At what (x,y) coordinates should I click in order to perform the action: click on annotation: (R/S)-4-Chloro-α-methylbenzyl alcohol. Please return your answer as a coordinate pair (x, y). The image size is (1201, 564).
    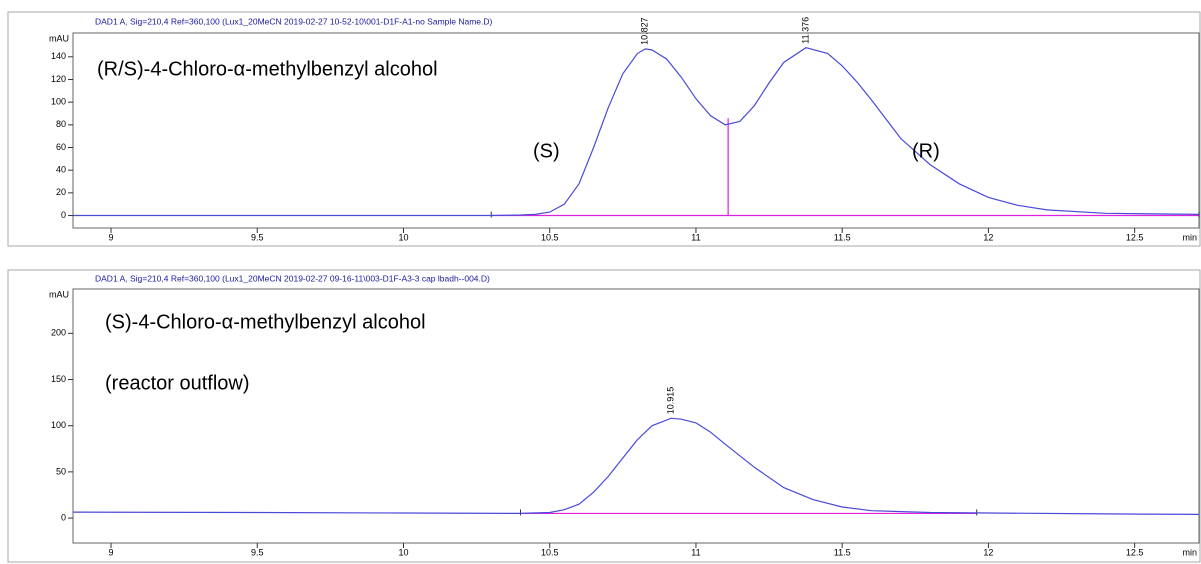
    Looking at the image, I should click on (267, 69).